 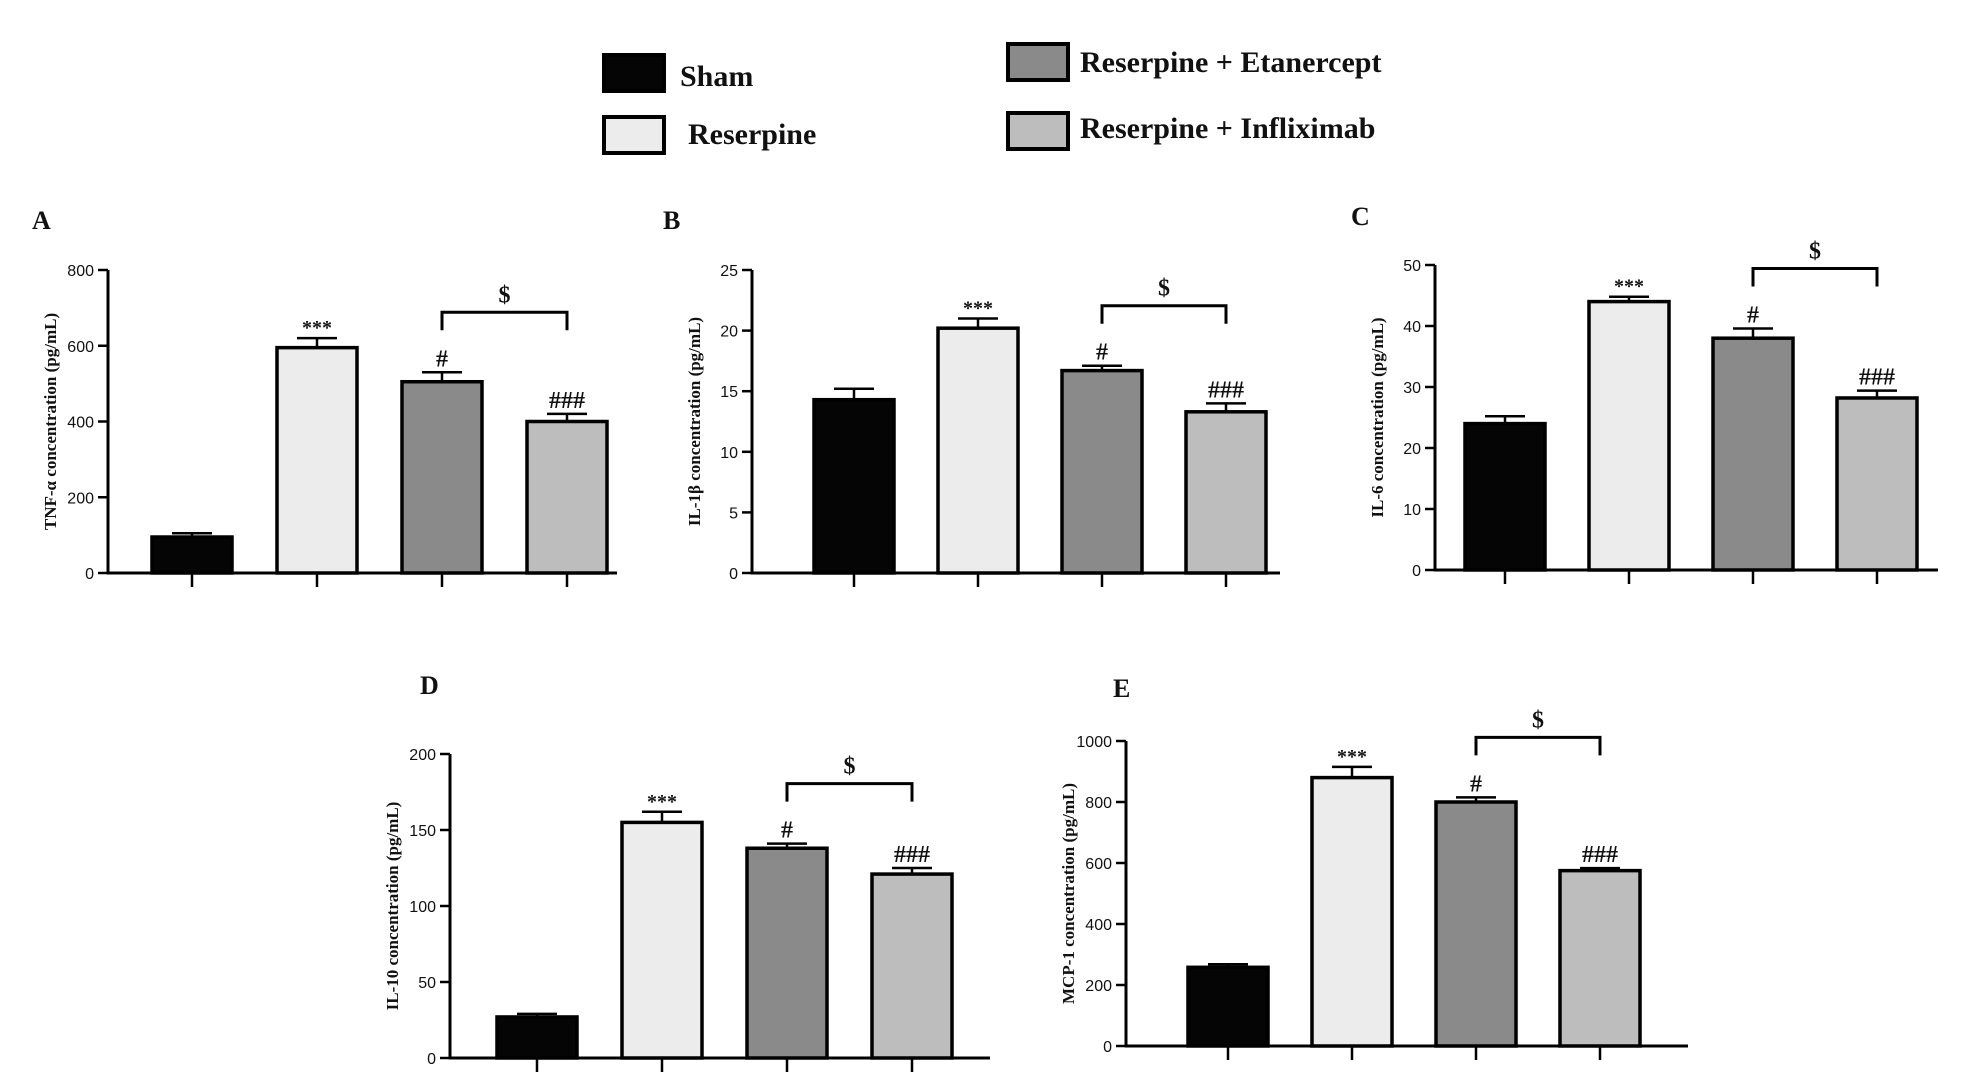 What do you see at coordinates (978, 308) in the screenshot?
I see `annotation-b-1: ***` at bounding box center [978, 308].